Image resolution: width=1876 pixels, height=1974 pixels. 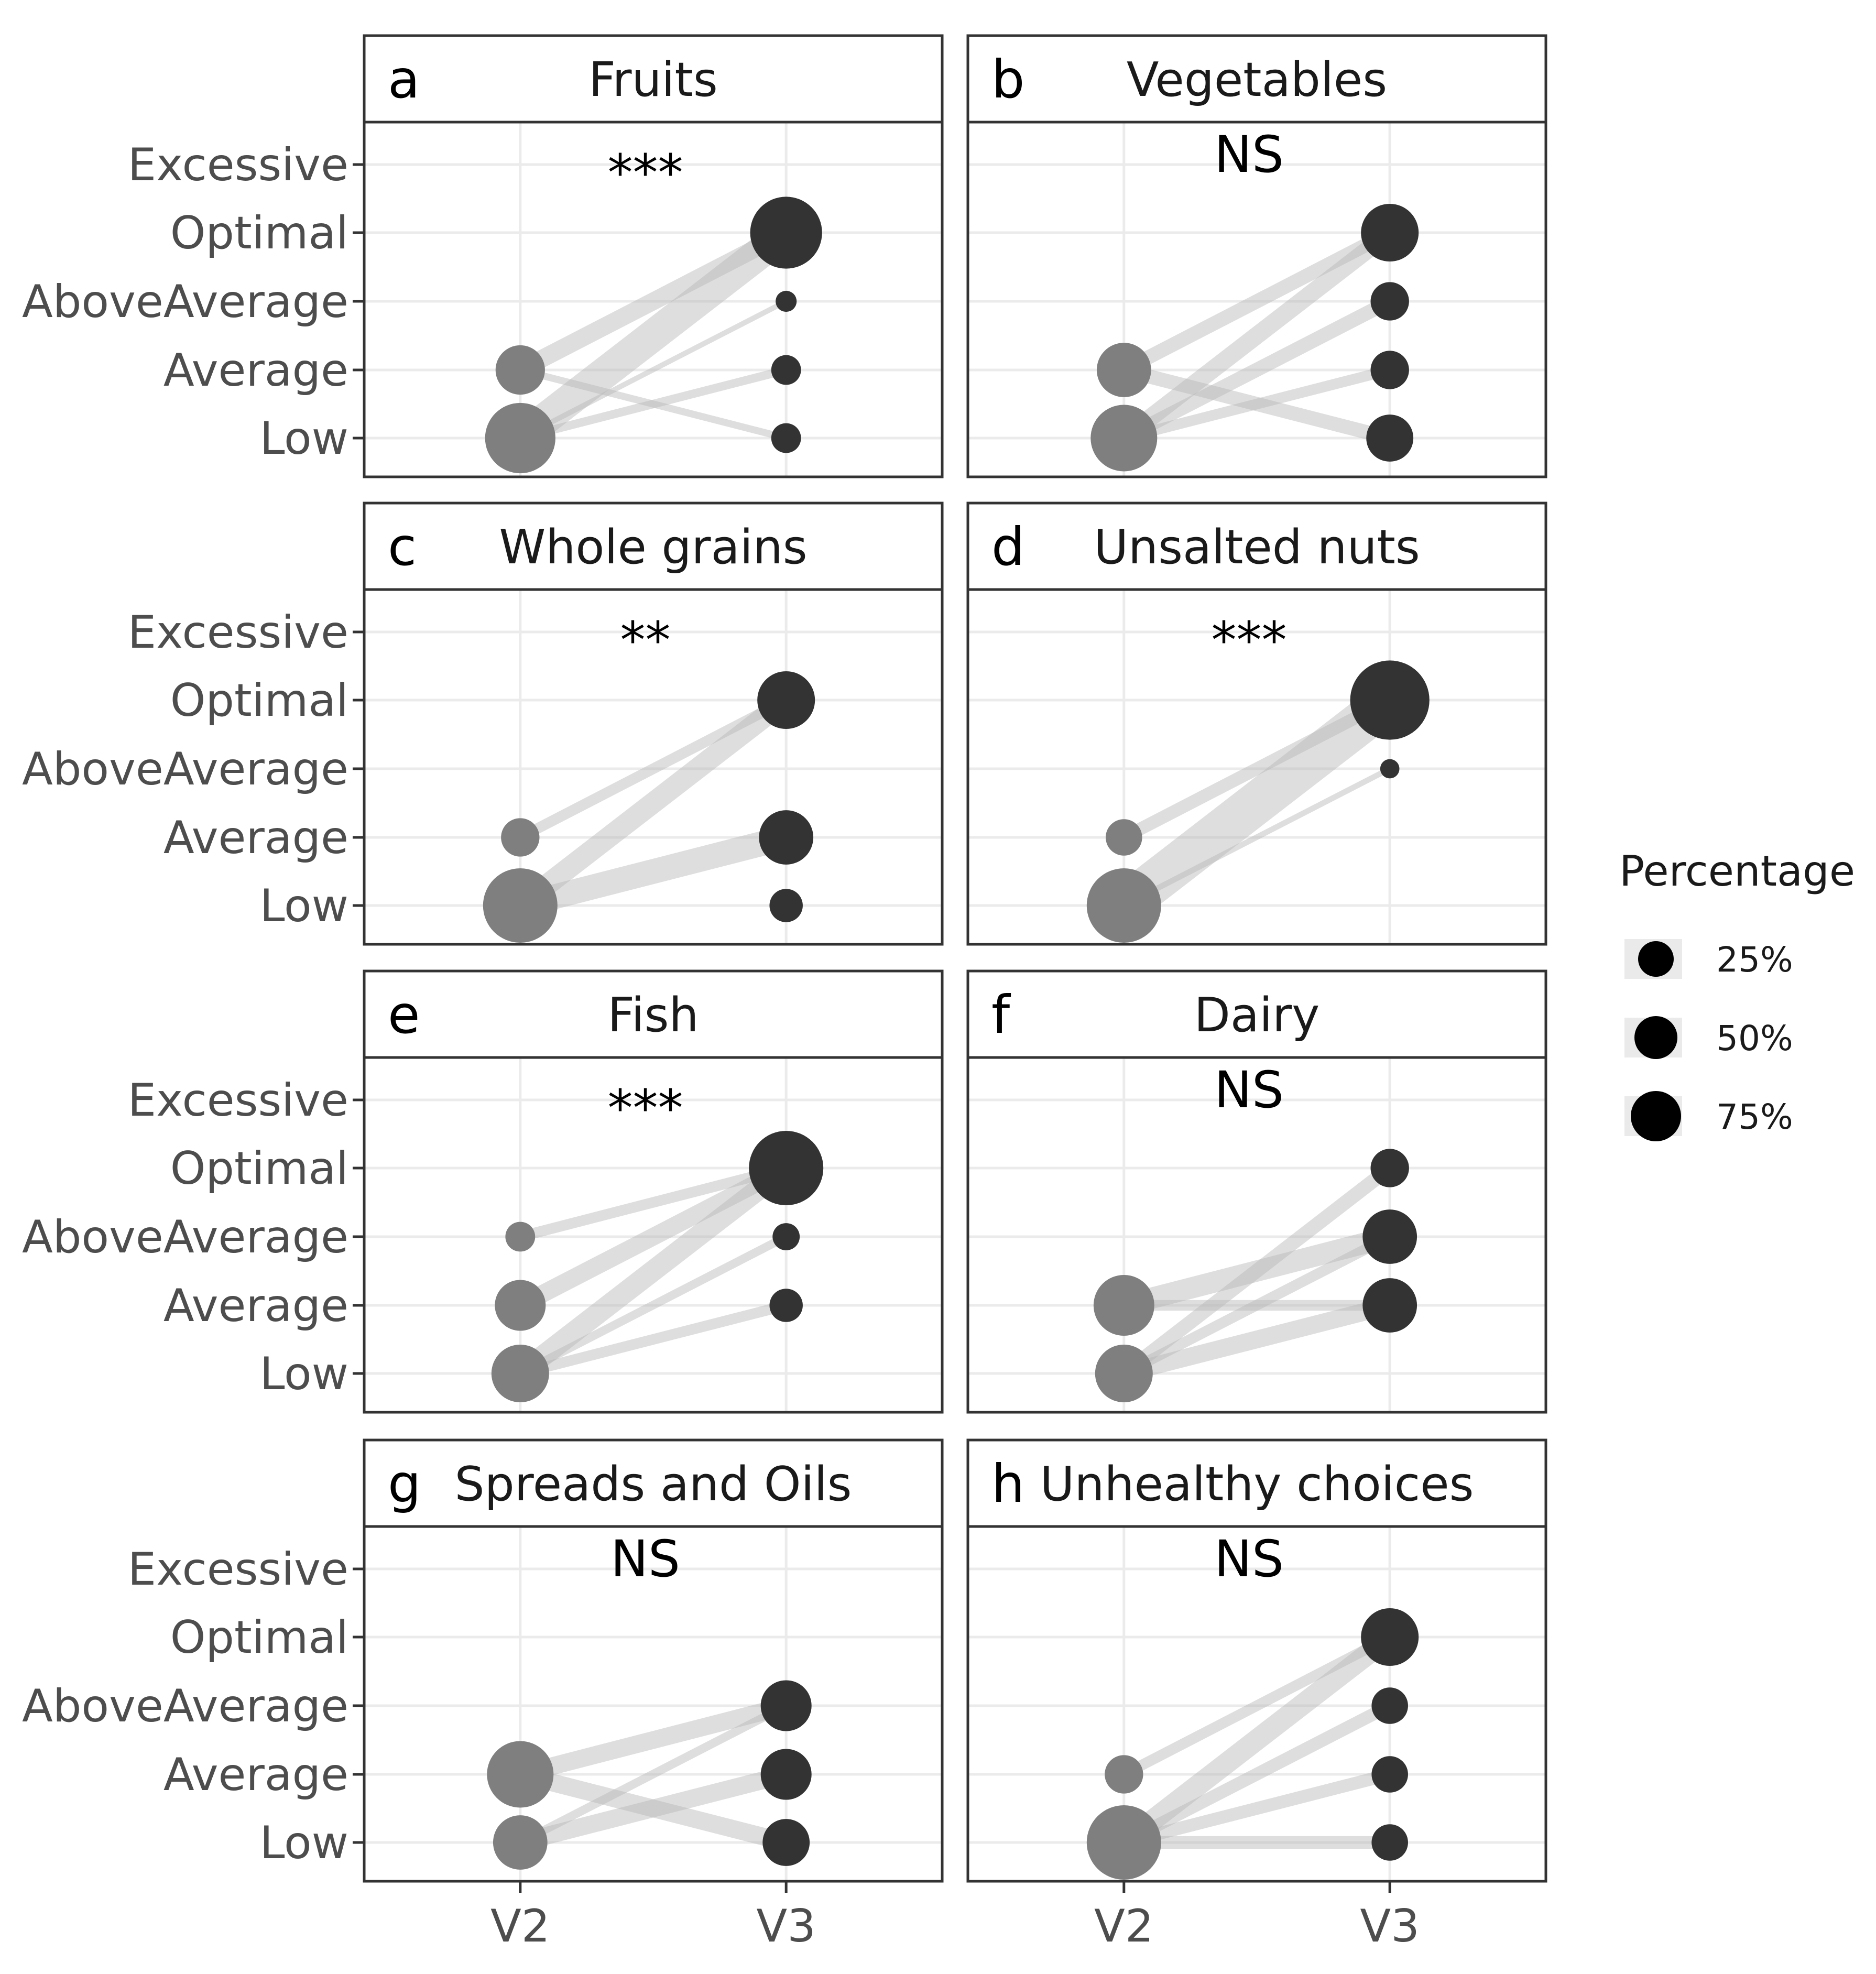 I want to click on panel-letter: d, so click(x=1007, y=547).